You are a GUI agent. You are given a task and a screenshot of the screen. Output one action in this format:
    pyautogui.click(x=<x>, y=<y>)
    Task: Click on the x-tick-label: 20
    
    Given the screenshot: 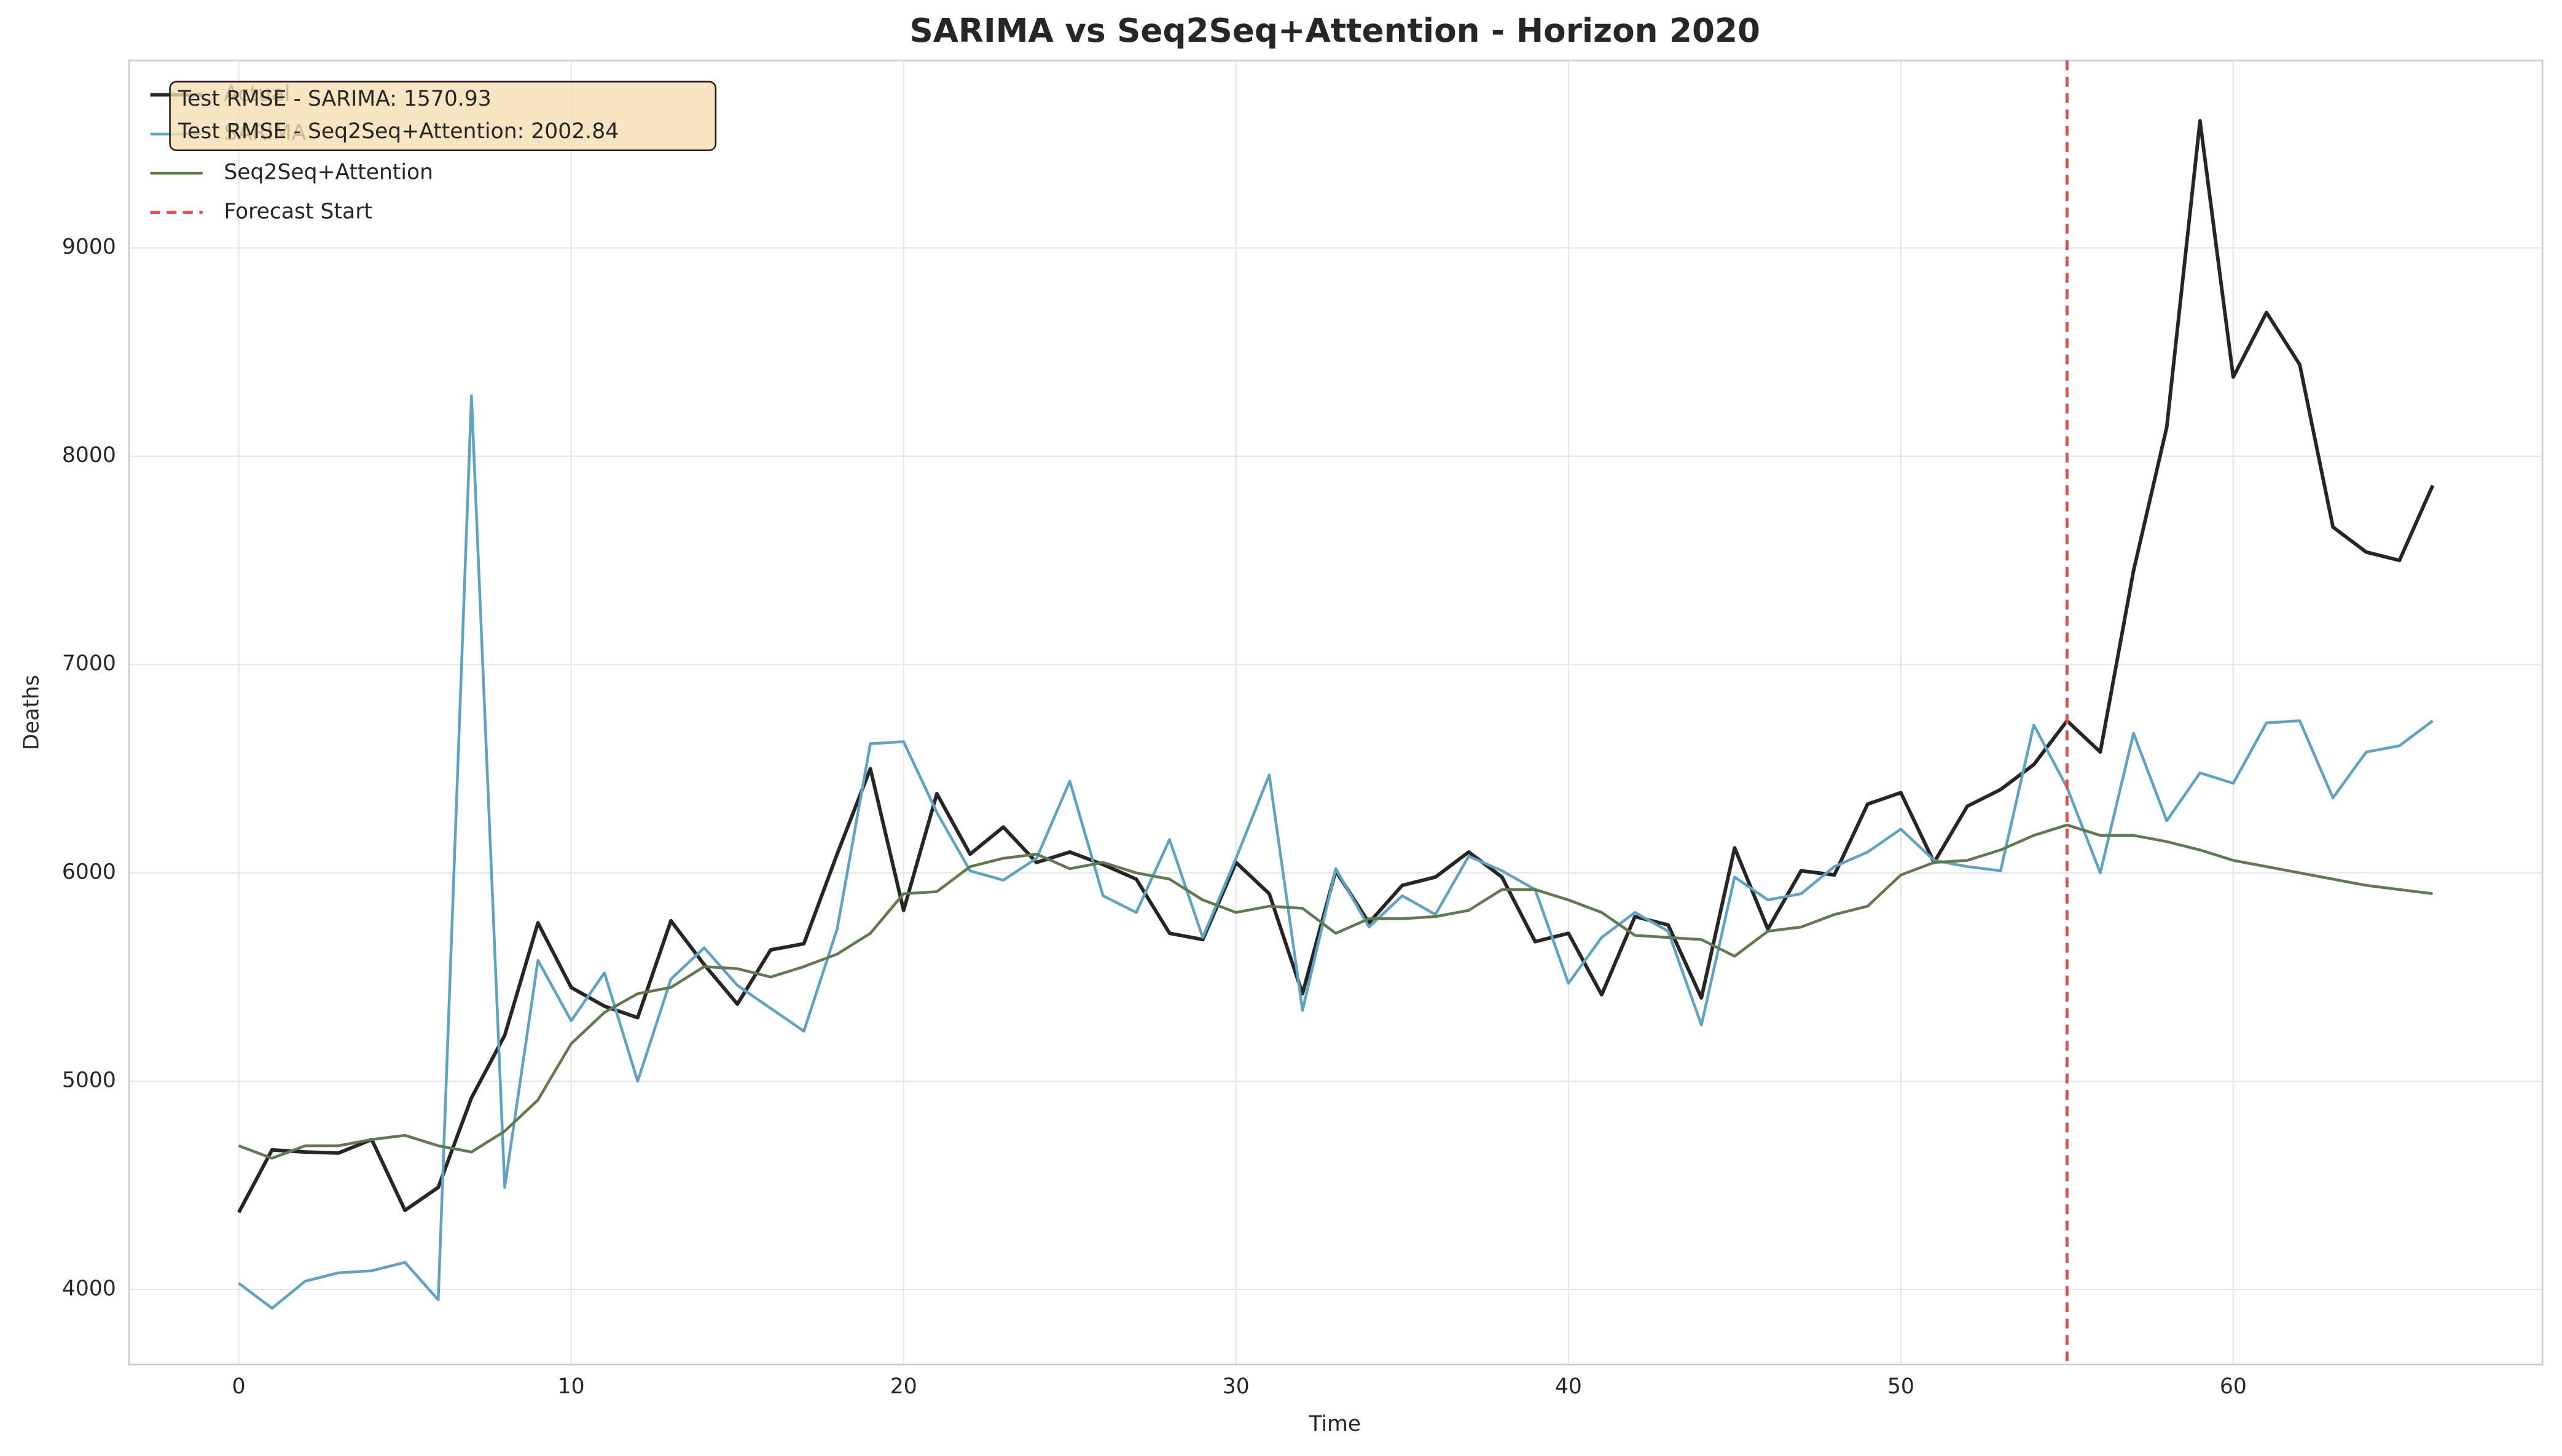 What is the action you would take?
    pyautogui.click(x=903, y=1386)
    